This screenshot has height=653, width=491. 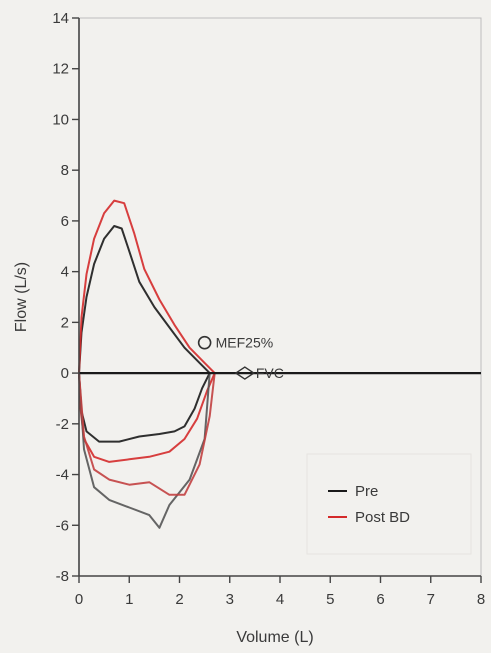 What do you see at coordinates (65, 272) in the screenshot?
I see `y-tick-label: 4` at bounding box center [65, 272].